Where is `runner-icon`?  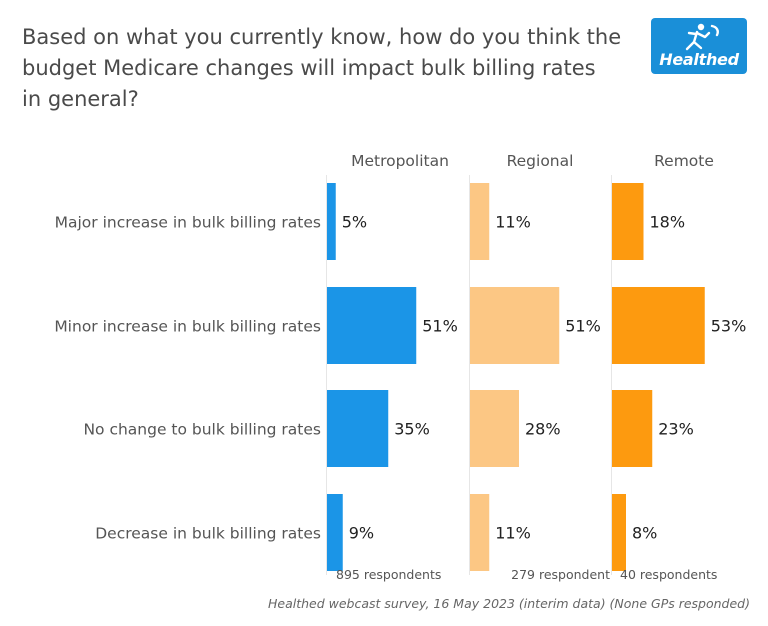 runner-icon is located at coordinates (702, 37).